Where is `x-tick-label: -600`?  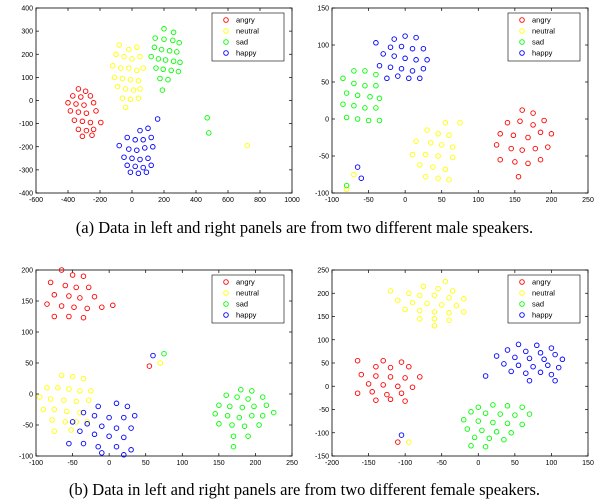
x-tick-label: -600 is located at coordinates (36, 200).